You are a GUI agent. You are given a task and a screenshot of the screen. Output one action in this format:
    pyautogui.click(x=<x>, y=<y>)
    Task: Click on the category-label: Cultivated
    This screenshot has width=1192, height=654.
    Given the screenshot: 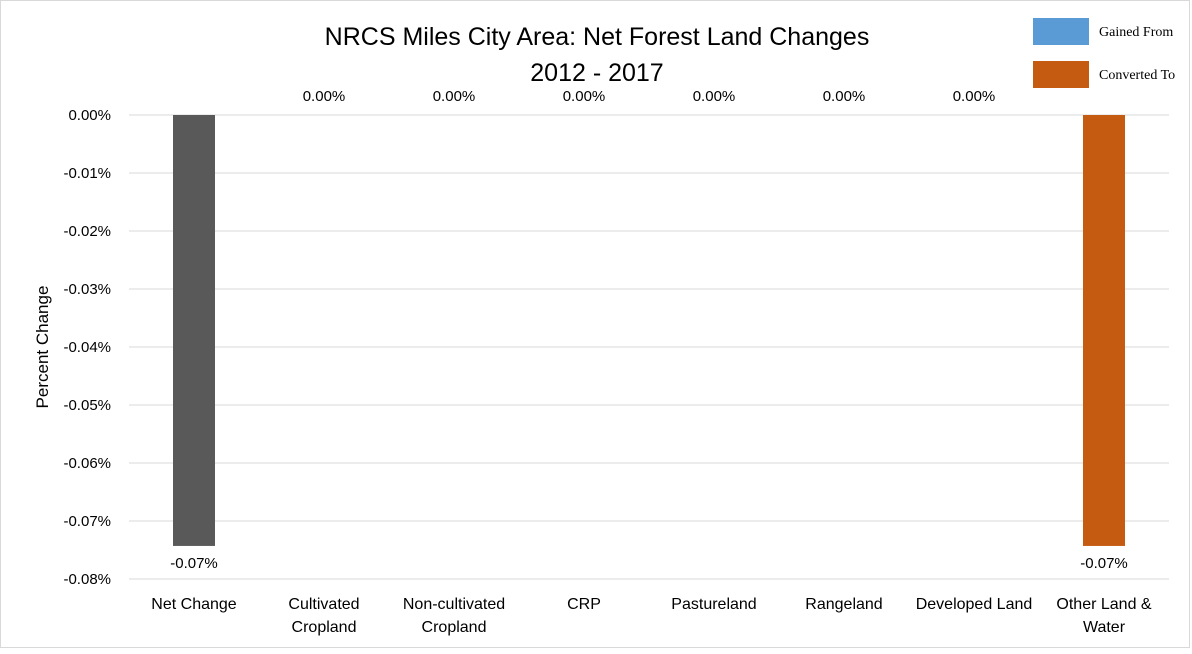 What is the action you would take?
    pyautogui.click(x=323, y=604)
    